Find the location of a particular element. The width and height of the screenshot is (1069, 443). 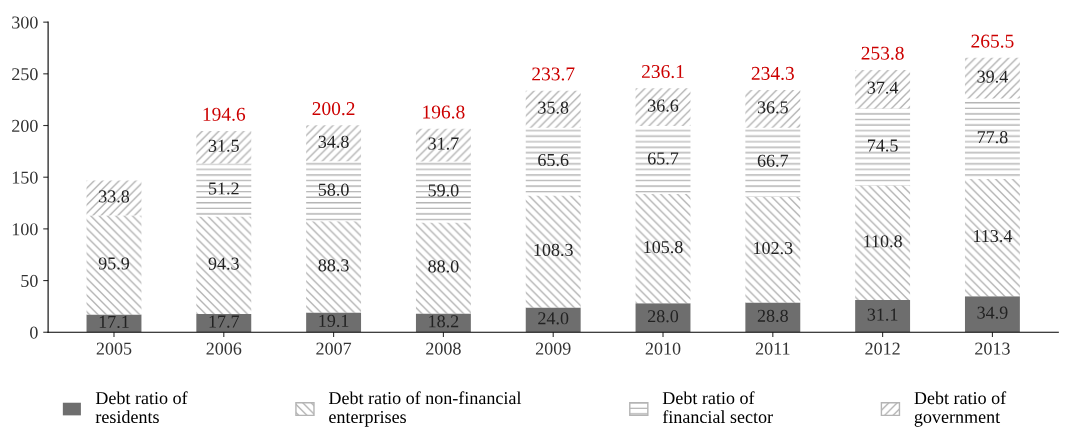

legend-label: Debt ratio of government is located at coordinates (960, 409).